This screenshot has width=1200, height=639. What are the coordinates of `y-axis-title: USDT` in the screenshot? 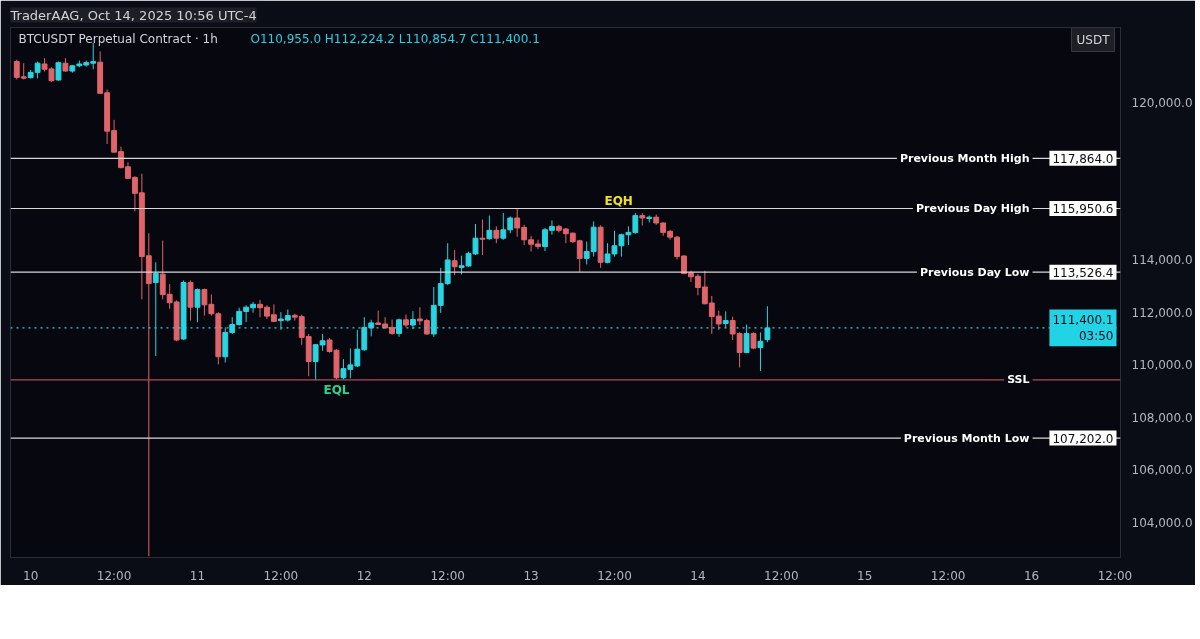 It's located at (1093, 39).